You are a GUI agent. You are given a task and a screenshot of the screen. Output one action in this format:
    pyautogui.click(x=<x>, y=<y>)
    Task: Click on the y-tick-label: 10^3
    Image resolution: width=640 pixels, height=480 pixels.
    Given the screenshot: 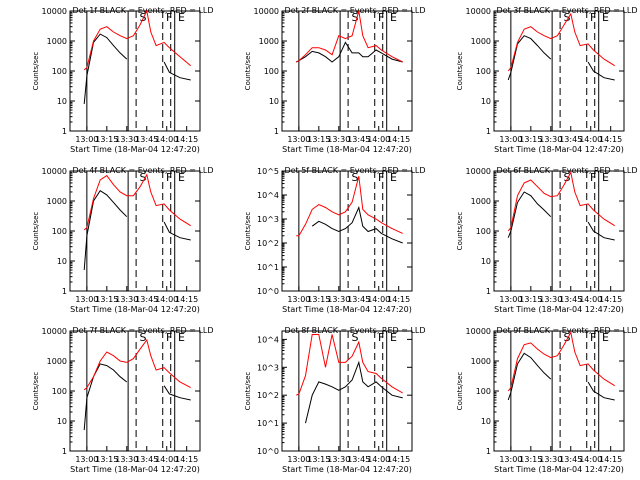 What is the action you would take?
    pyautogui.click(x=268, y=219)
    